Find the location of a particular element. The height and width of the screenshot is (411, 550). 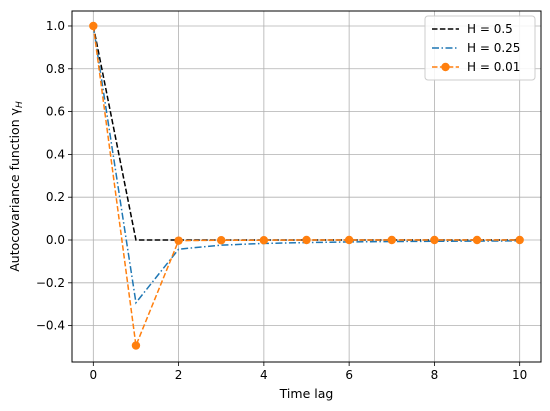

y-axis-label-main: Autocovariance function γ is located at coordinates (14, 189).